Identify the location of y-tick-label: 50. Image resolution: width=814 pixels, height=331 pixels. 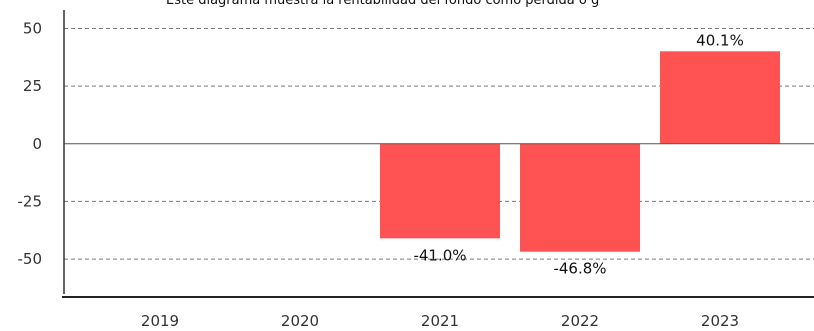
(32, 28).